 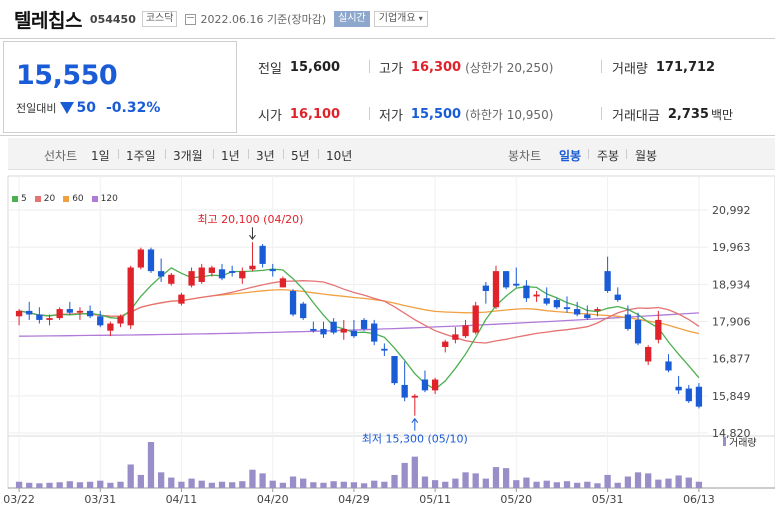 What do you see at coordinates (252, 234) in the screenshot?
I see `high-arrow-icon` at bounding box center [252, 234].